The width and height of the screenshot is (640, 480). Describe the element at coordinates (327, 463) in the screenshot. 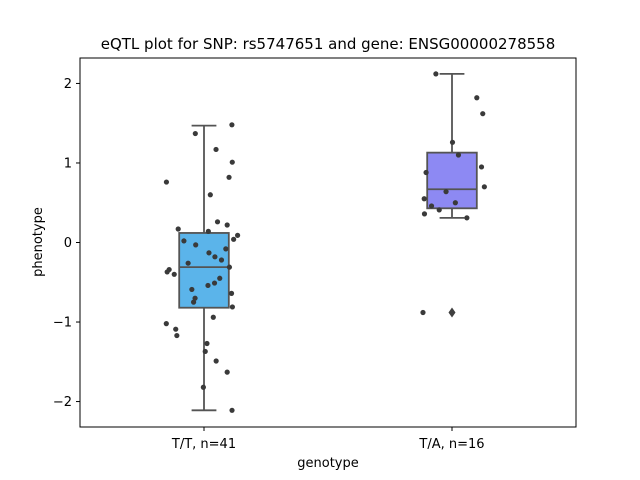

I see `x-axis-label: genotype` at that location.